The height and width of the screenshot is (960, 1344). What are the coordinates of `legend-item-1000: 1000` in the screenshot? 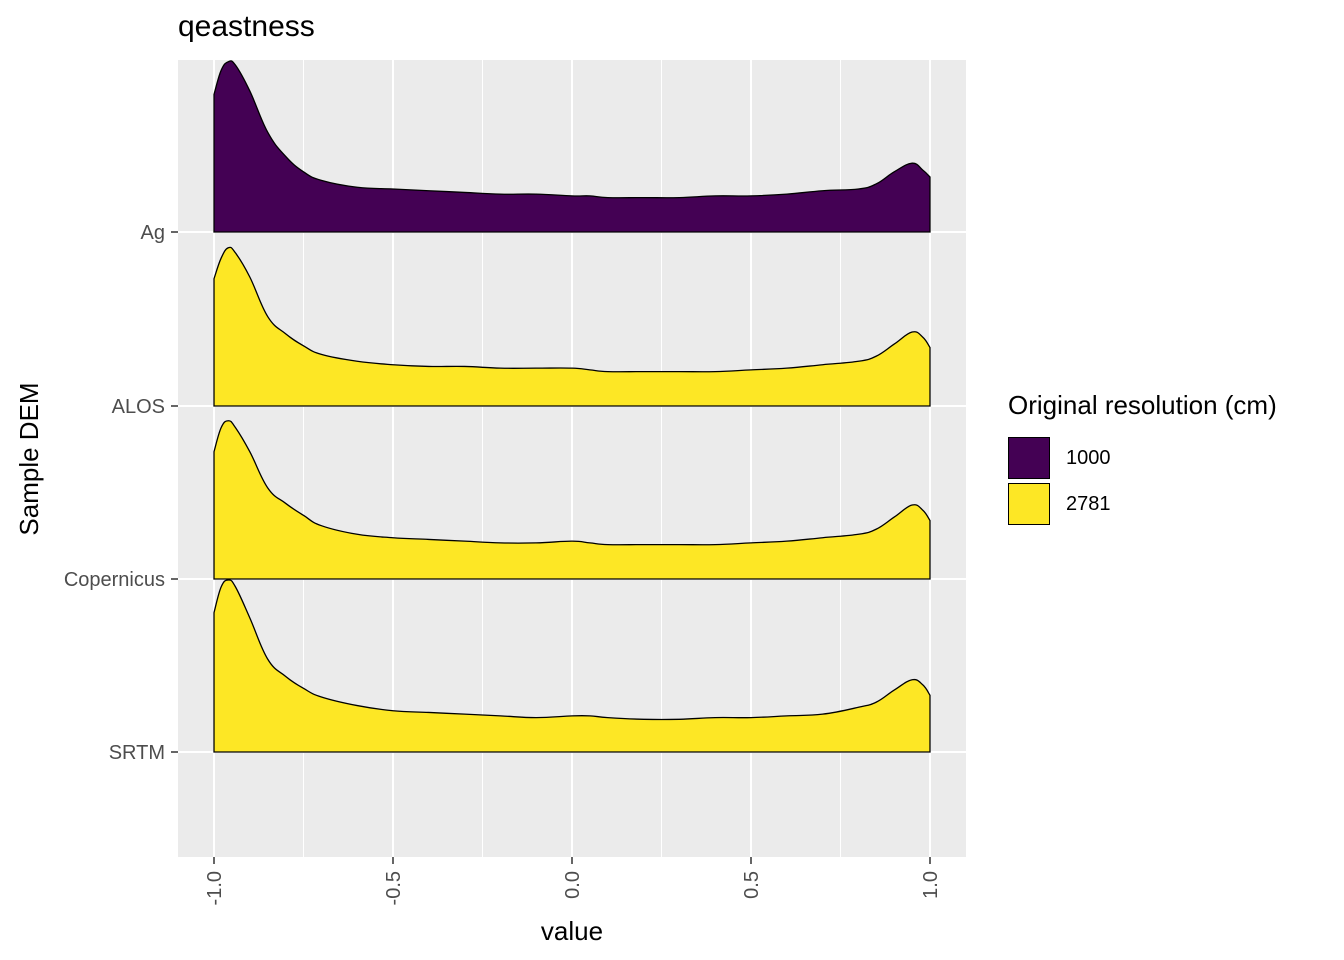 It's located at (1142, 458).